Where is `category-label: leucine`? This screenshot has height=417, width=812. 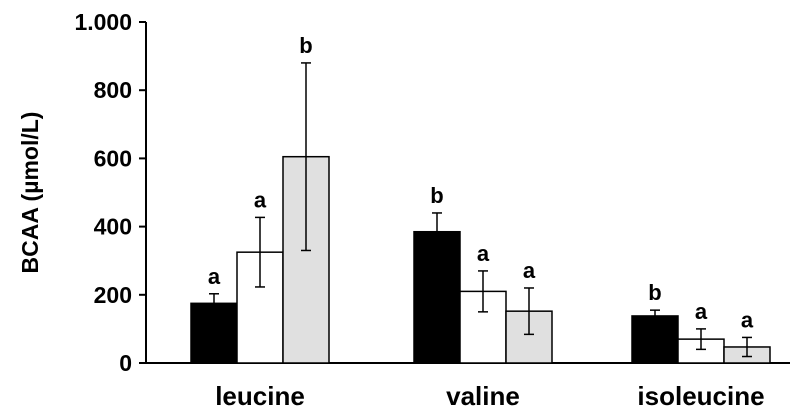 category-label: leucine is located at coordinates (260, 396).